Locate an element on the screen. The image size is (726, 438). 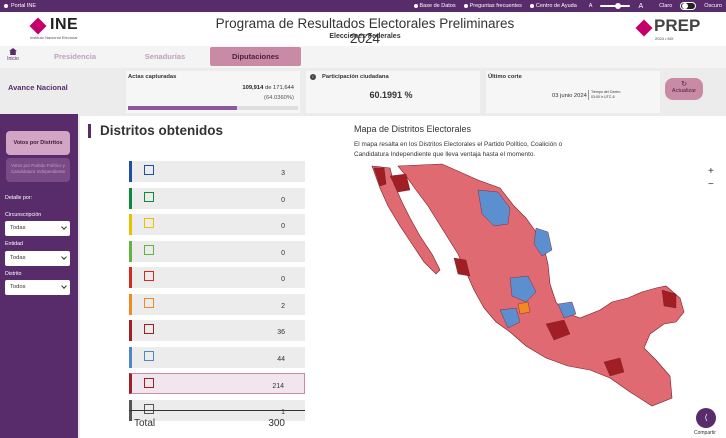
map-region-pan-coahuila is located at coordinates (543, 242).